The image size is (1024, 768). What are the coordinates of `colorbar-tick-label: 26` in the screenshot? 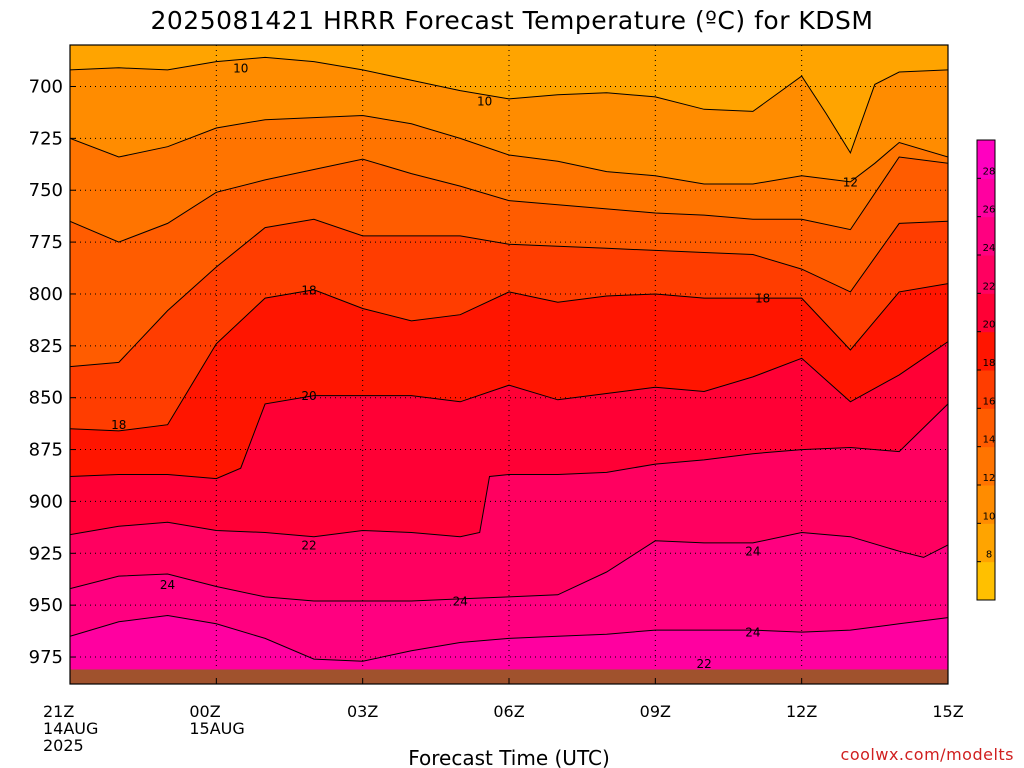 It's located at (989, 210).